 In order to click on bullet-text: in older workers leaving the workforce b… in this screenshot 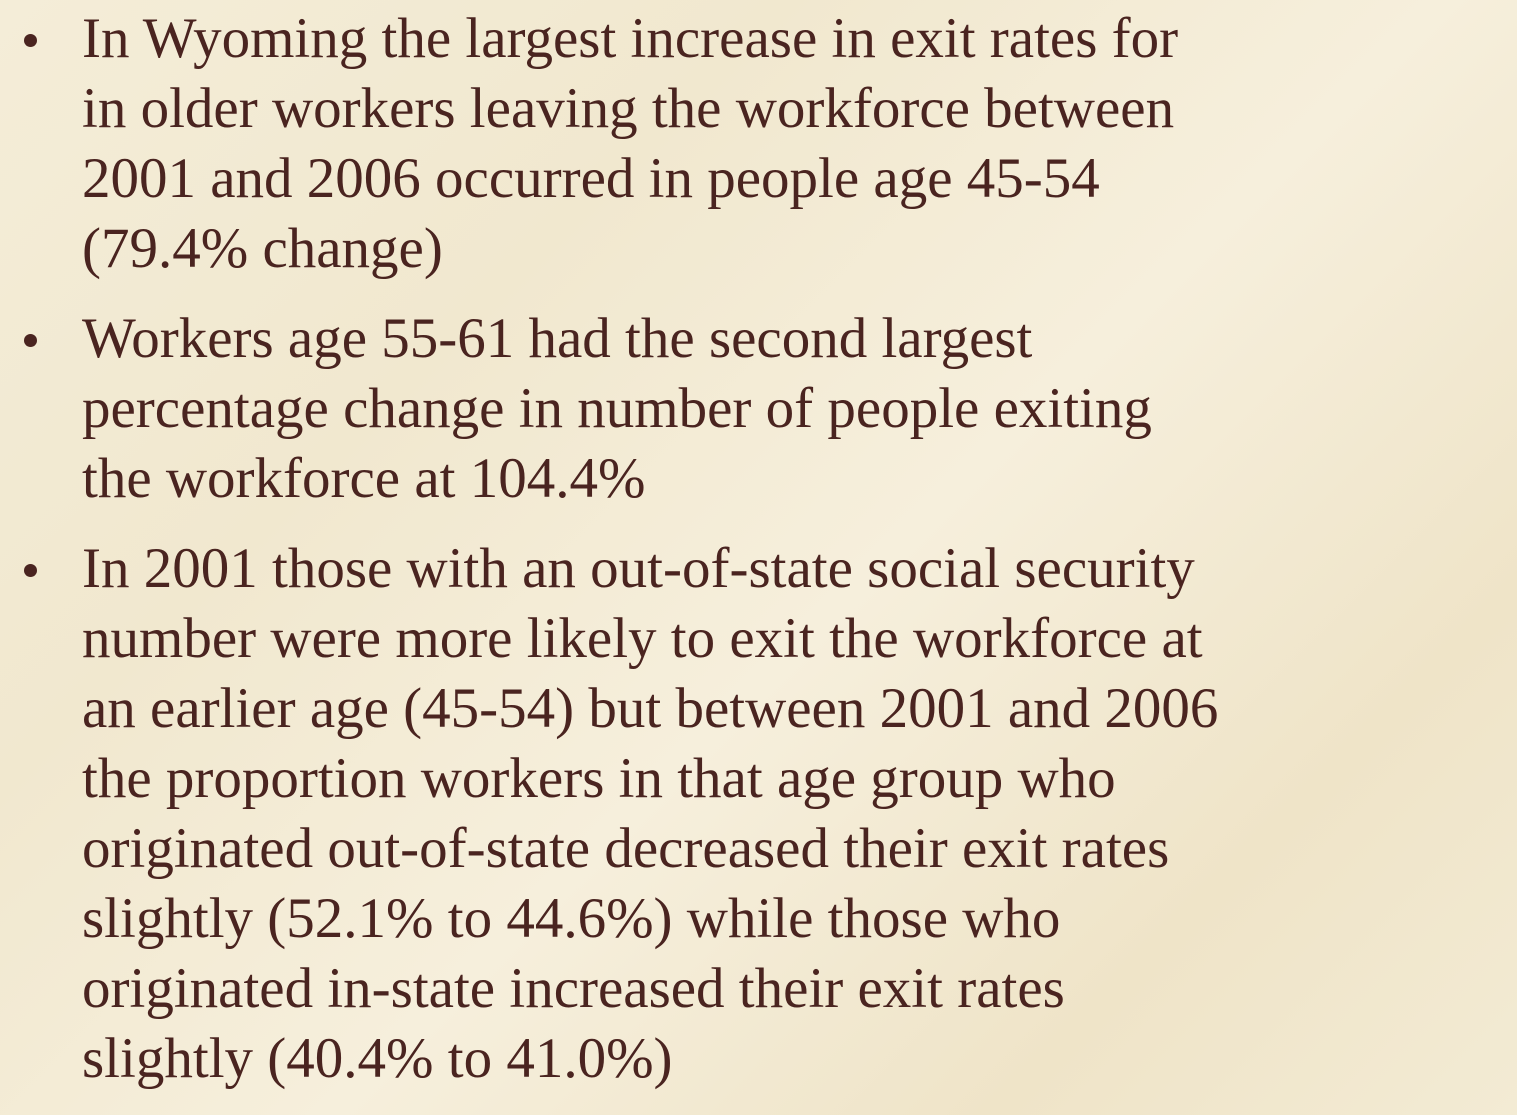, I will do `click(628, 108)`.